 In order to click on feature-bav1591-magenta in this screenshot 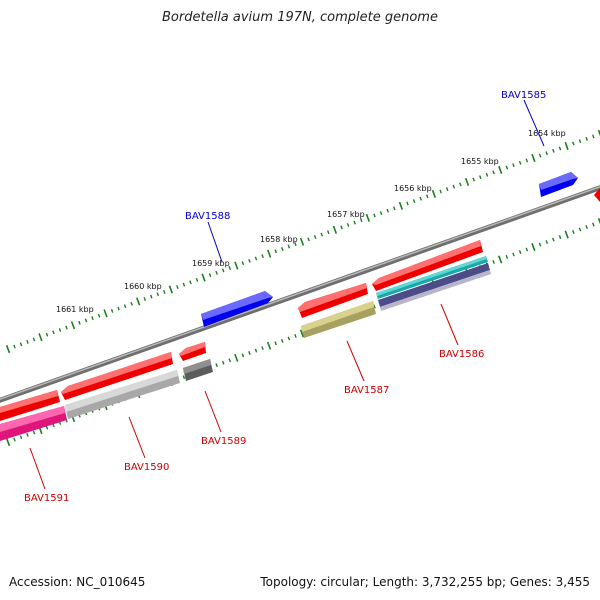, I will do `click(33, 423)`.